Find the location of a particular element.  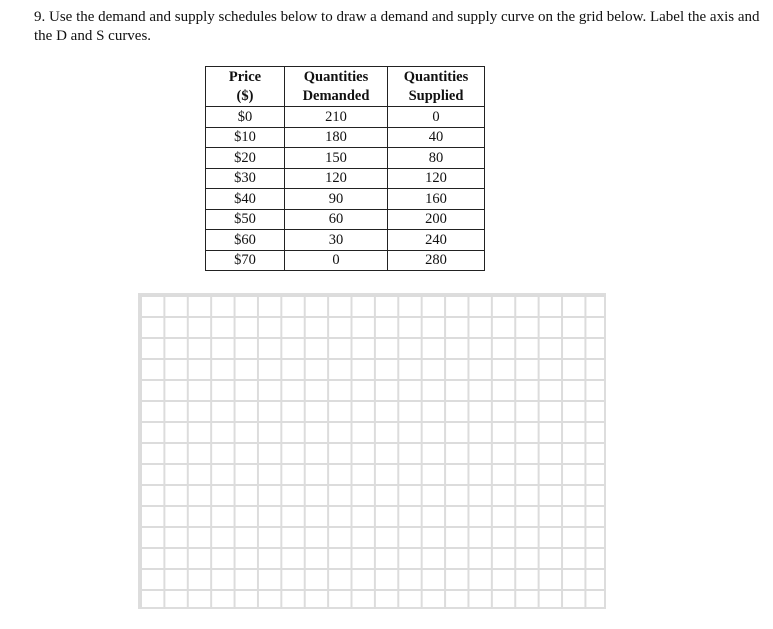

table-row: $50 60 200 is located at coordinates (345, 219).